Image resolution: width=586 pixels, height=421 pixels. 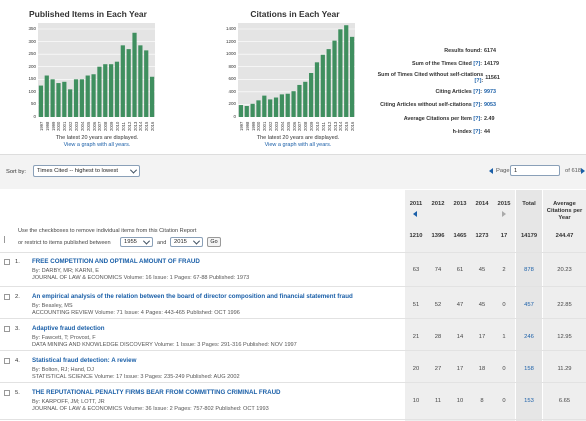 What do you see at coordinates (460, 270) in the screenshot?
I see `year-citation-count: 61` at bounding box center [460, 270].